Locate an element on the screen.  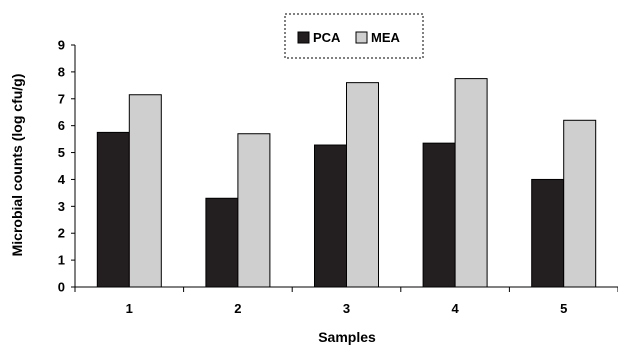
legend-label-mea: MEA is located at coordinates (386, 37).